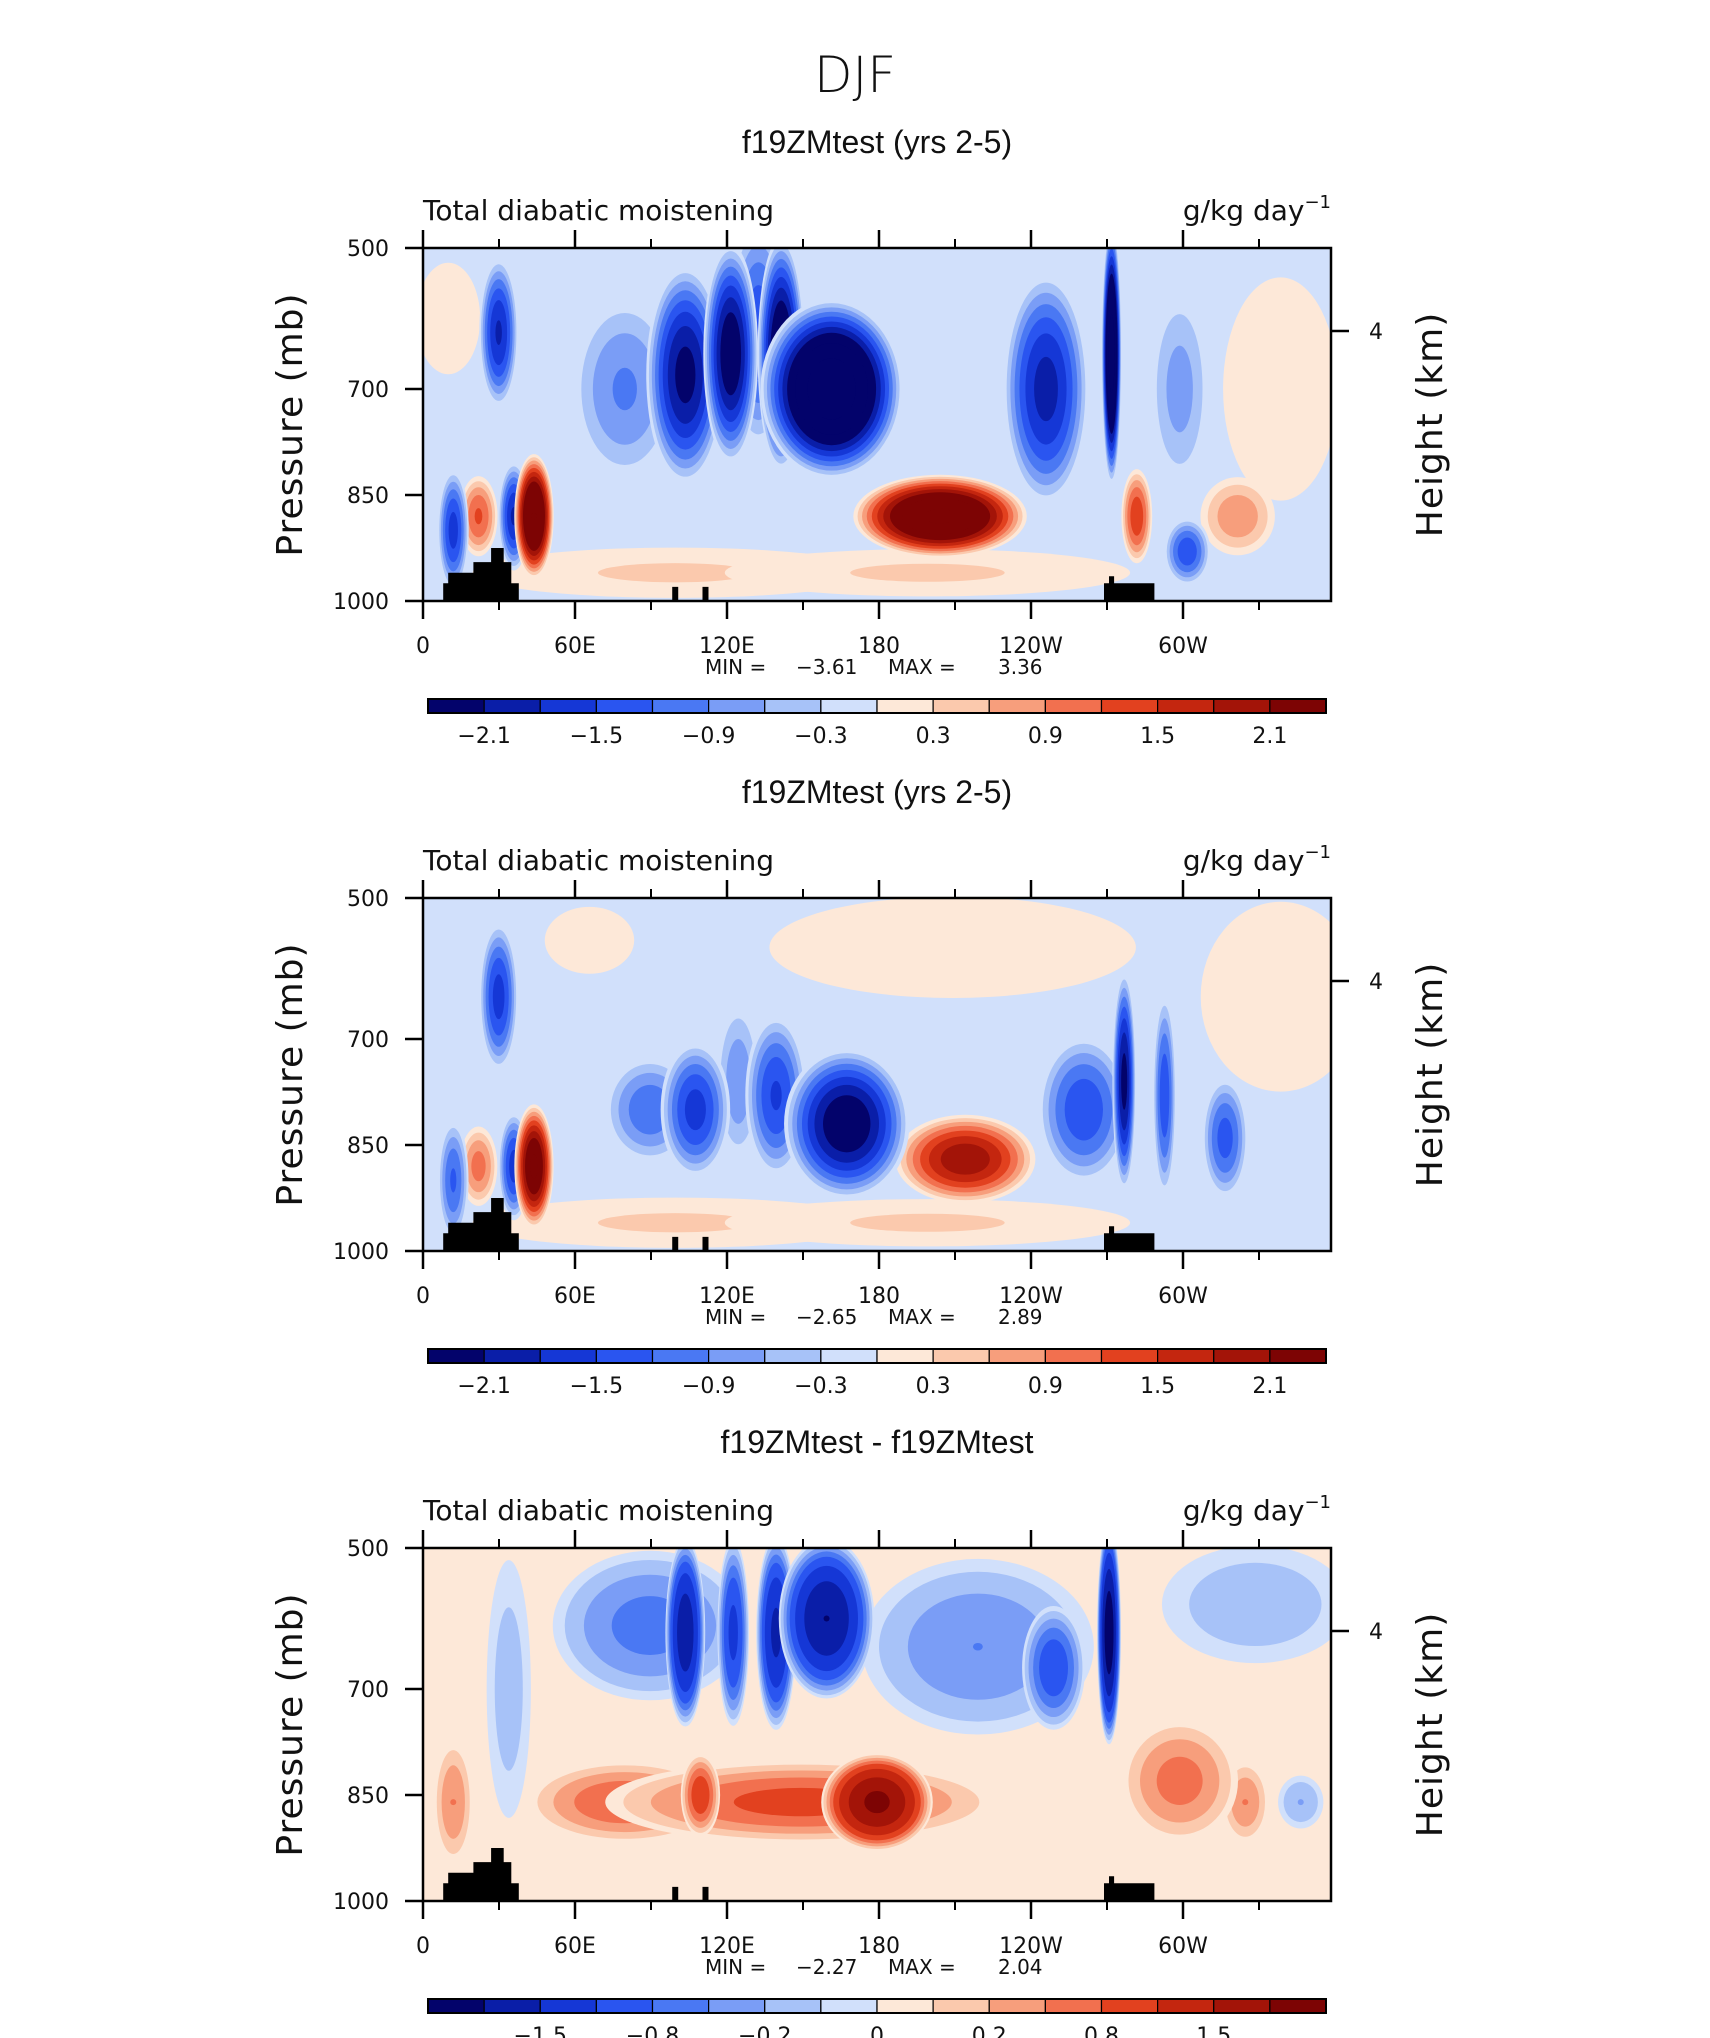  What do you see at coordinates (1101, 2031) in the screenshot?
I see `colorbar-label: 0.8` at bounding box center [1101, 2031].